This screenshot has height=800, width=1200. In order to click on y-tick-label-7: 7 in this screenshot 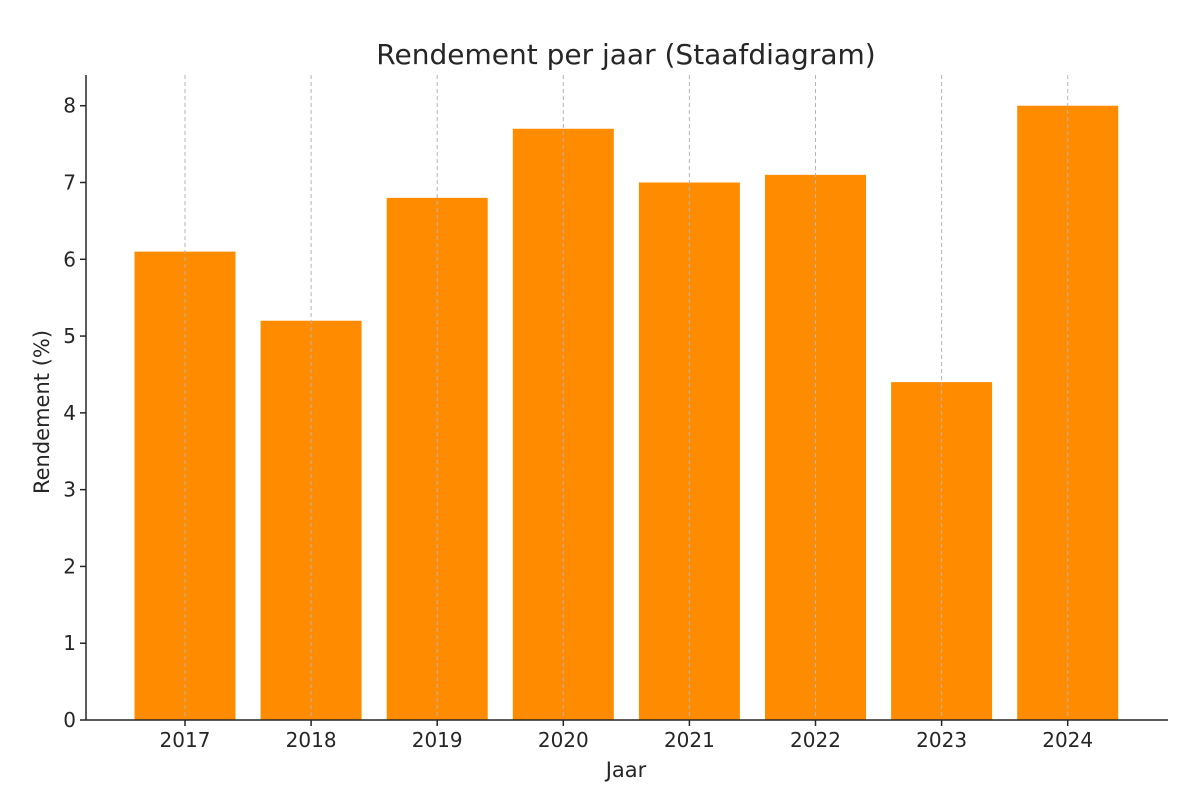, I will do `click(69, 183)`.